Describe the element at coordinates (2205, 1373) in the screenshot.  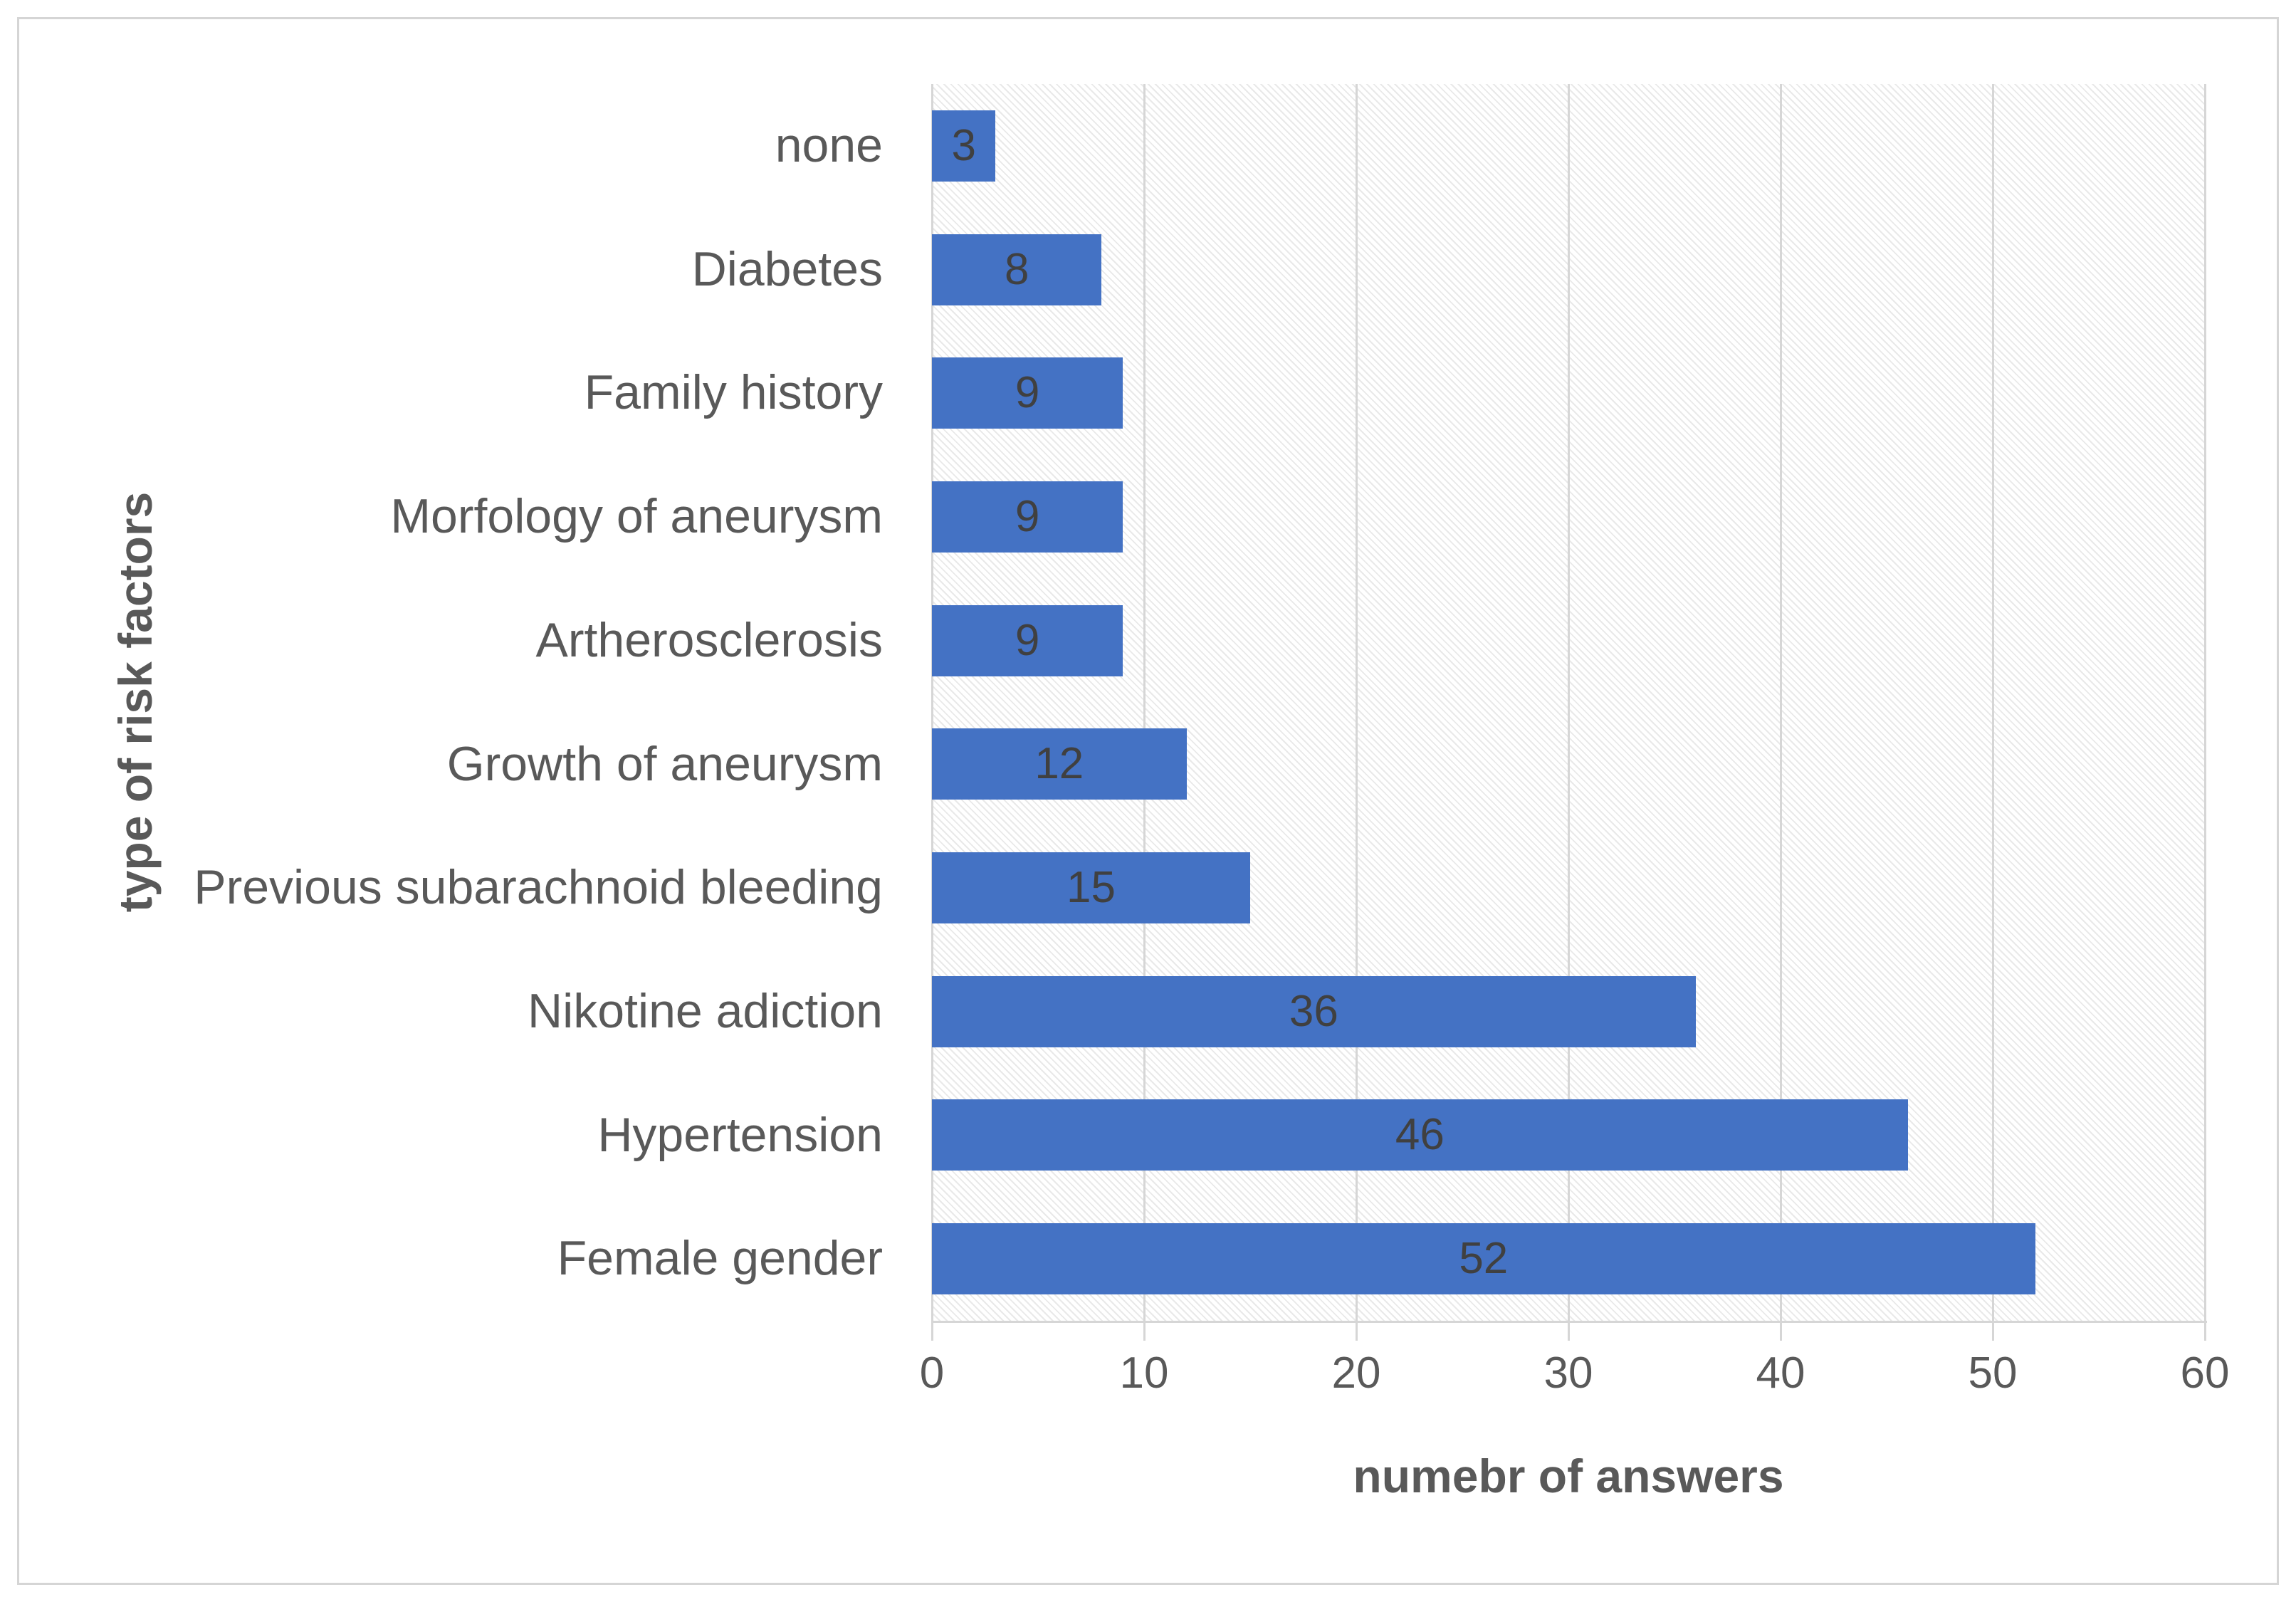
I see `x-axis-tick-label: 60` at that location.